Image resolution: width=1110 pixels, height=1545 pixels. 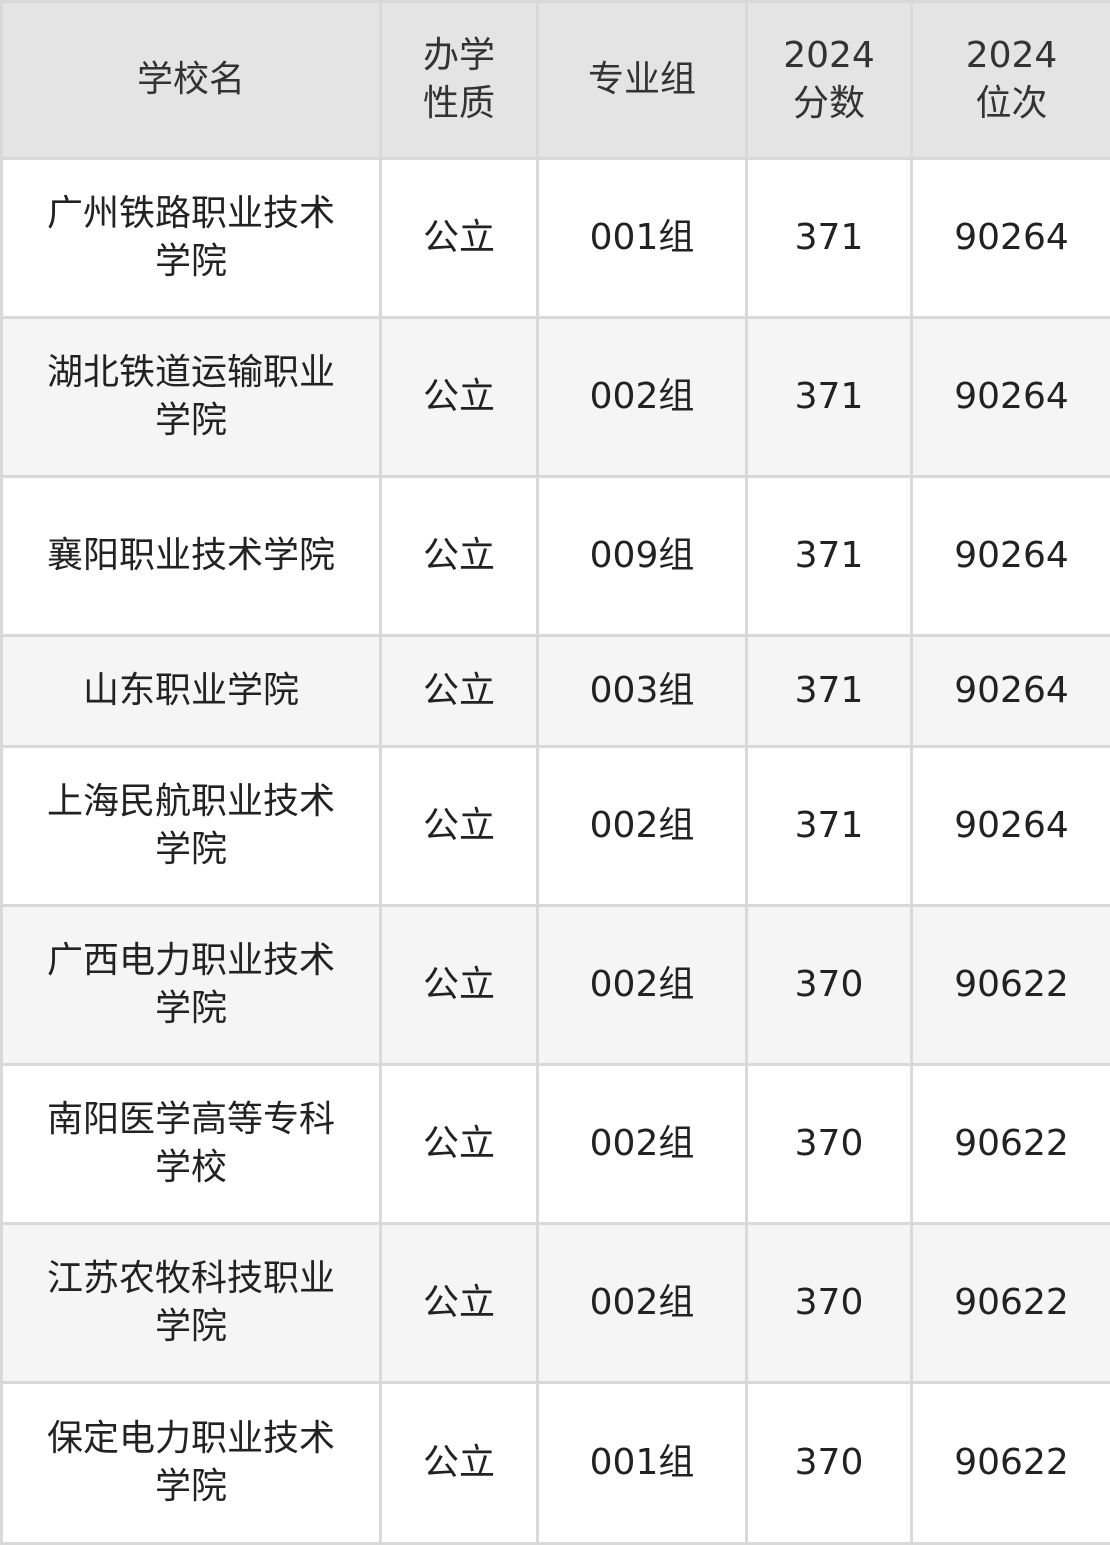 What do you see at coordinates (458, 103) in the screenshot?
I see `header-type-line2: 性质` at bounding box center [458, 103].